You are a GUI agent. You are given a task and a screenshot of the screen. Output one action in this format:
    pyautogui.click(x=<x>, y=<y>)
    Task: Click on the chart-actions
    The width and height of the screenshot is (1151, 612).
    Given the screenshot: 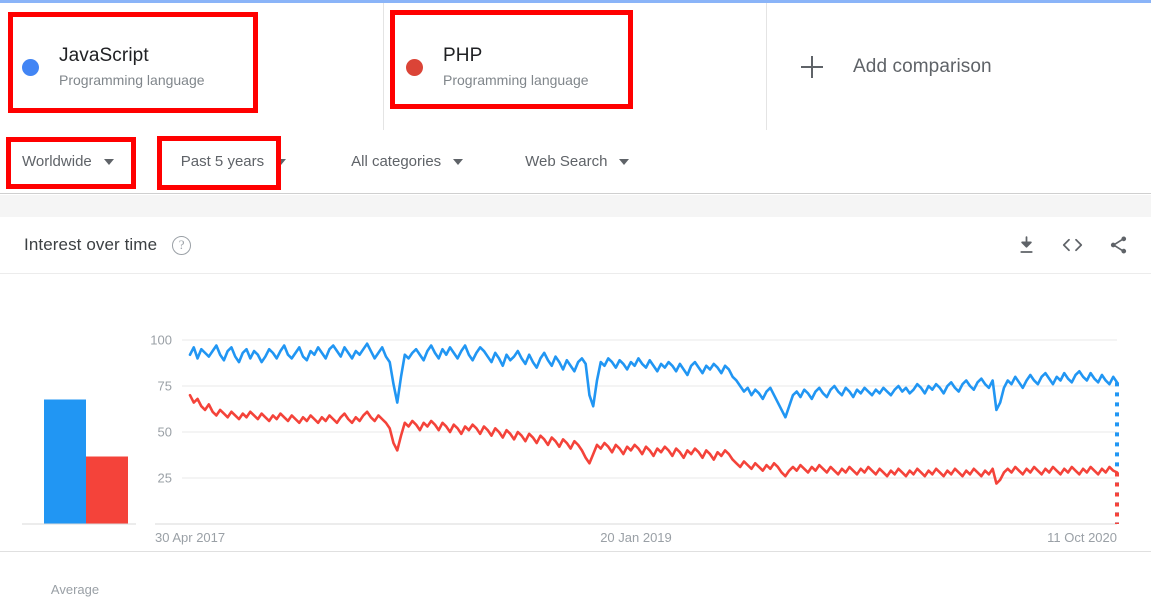 What is the action you would take?
    pyautogui.click(x=1072, y=245)
    